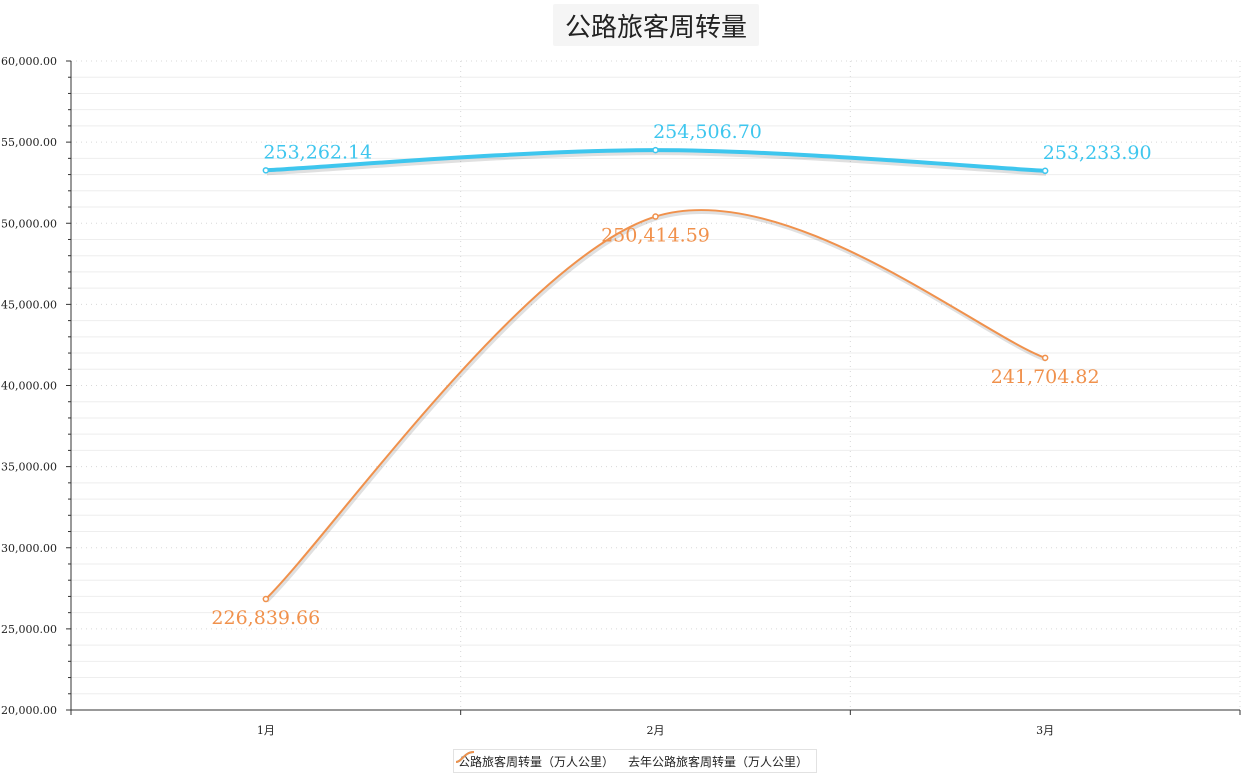 This screenshot has height=774, width=1243. I want to click on data-label: 226,839.66, so click(265, 618).